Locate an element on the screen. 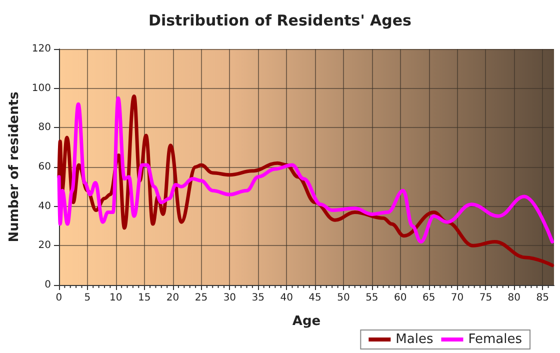  y-tick-label: 40 is located at coordinates (44, 206).